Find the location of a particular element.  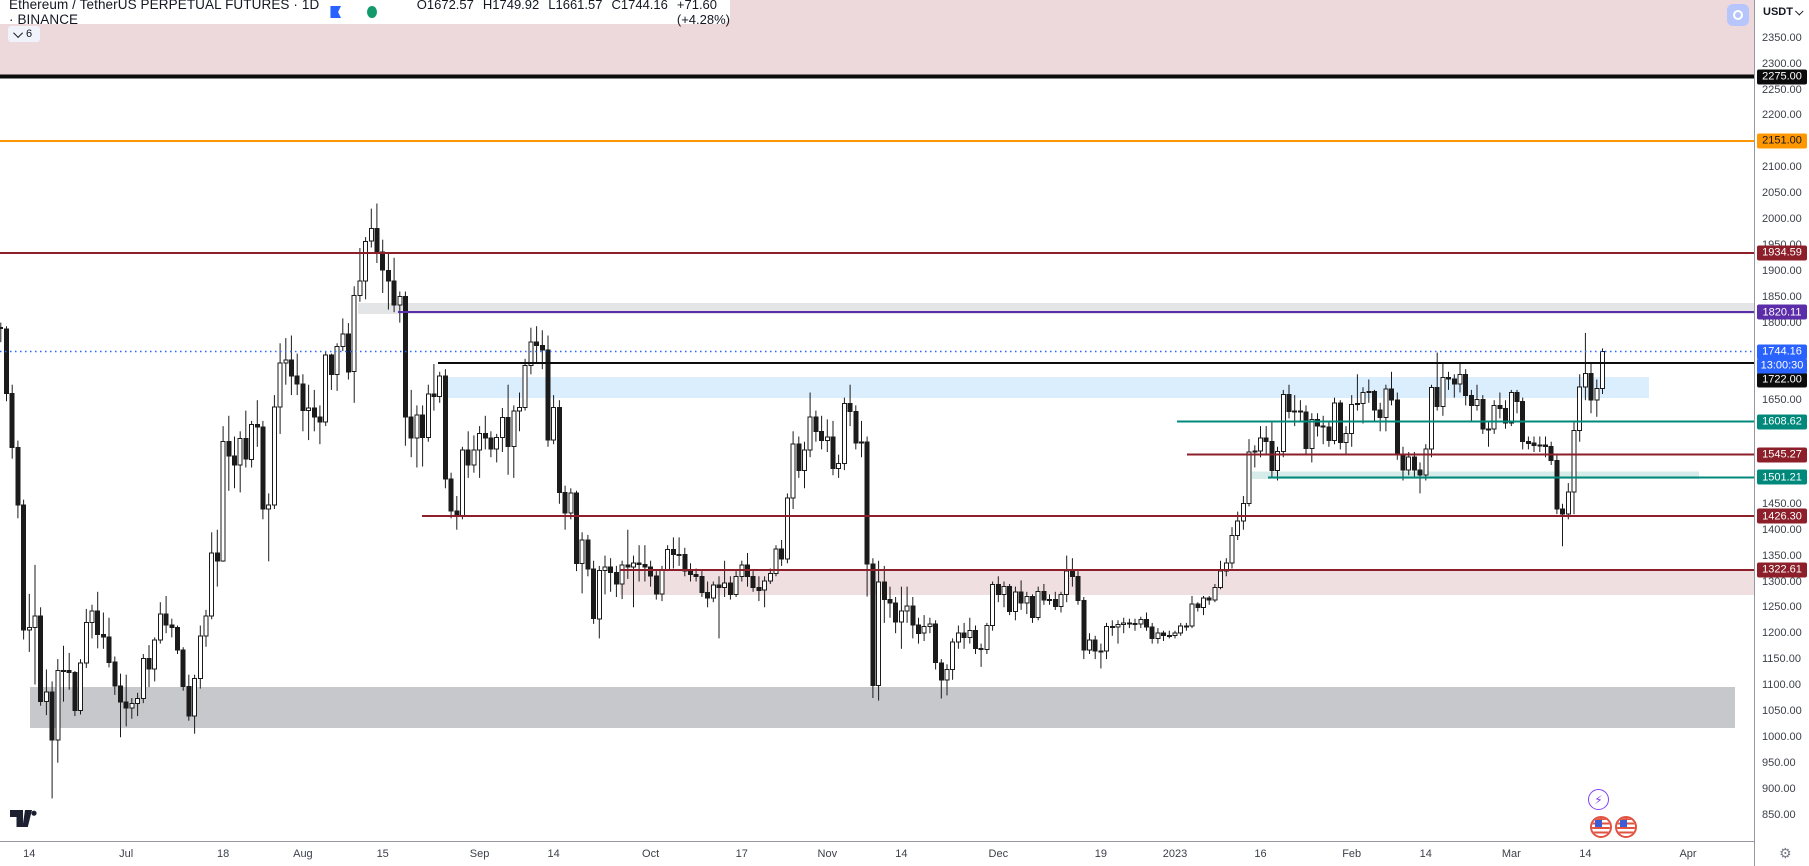

time-tick: 18 is located at coordinates (223, 854).